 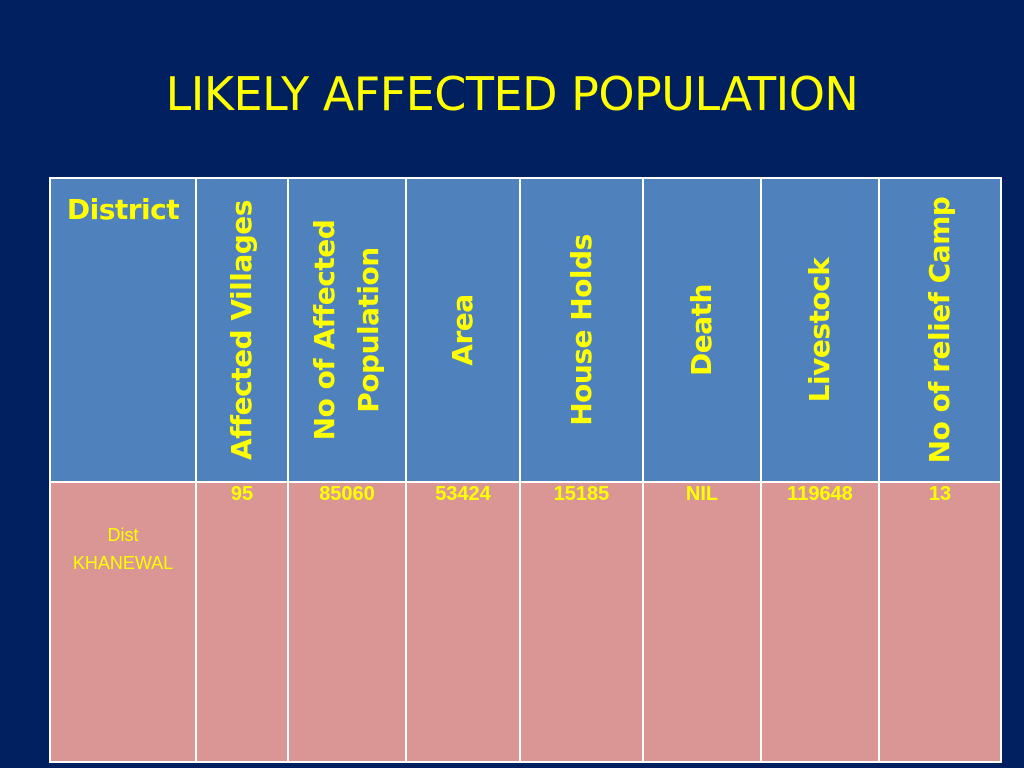 I want to click on header-house-holds: House Holds, so click(x=581, y=330).